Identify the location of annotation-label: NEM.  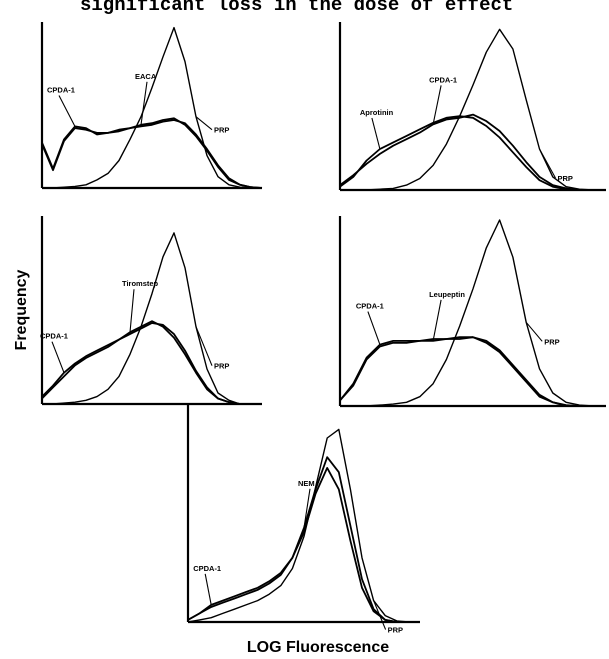
(306, 483).